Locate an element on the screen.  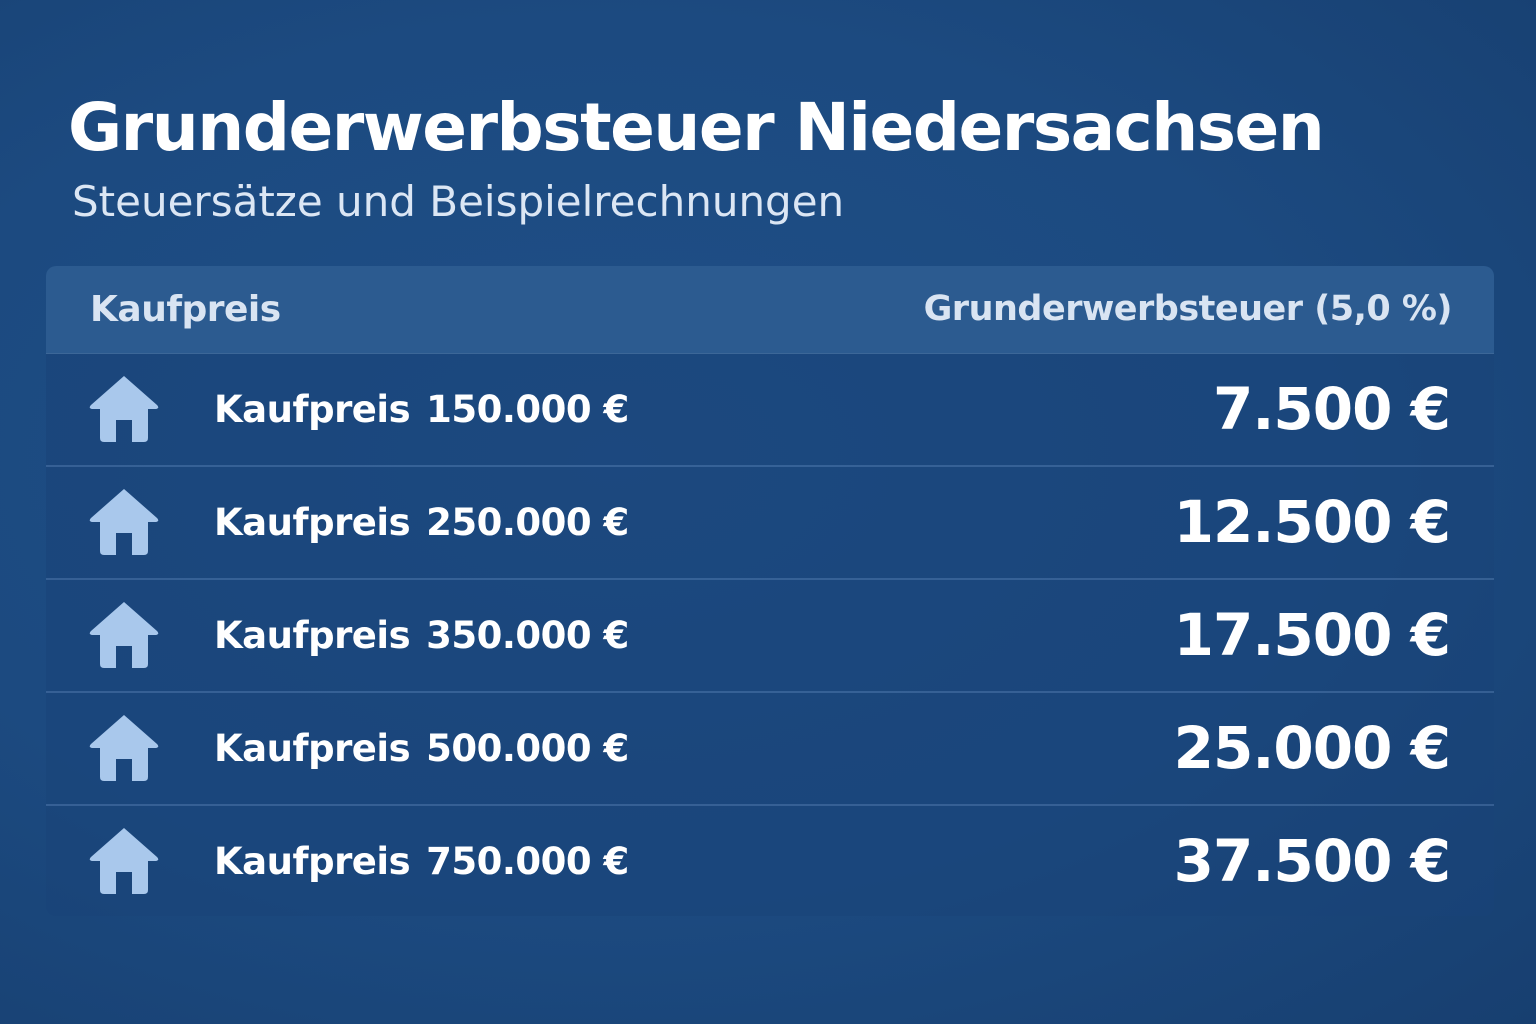
table-row: Kaufpreis 250.000 € 12.500 € is located at coordinates (770, 523).